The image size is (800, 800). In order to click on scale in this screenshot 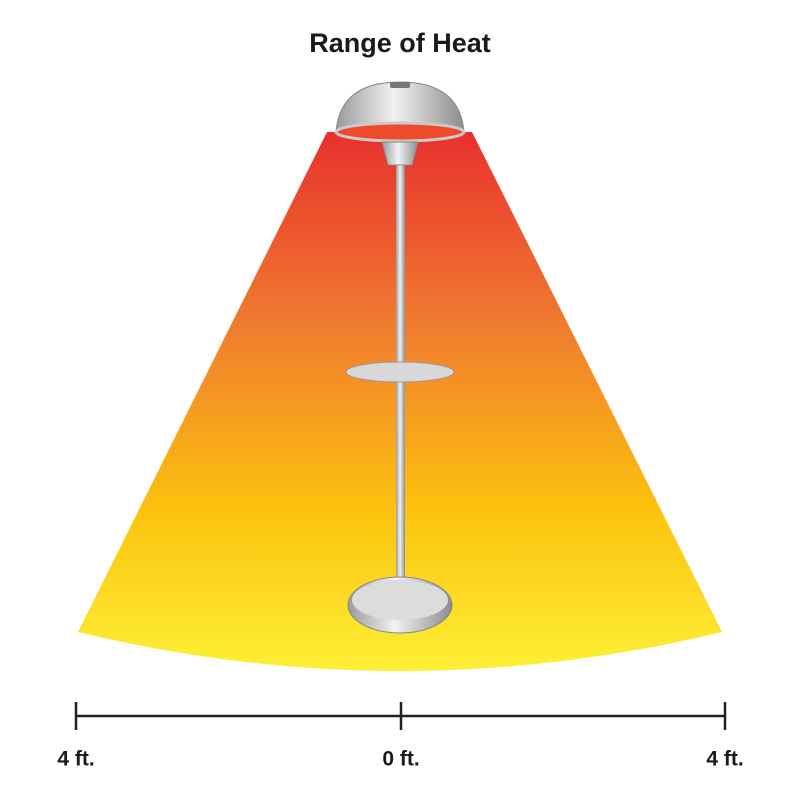, I will do `click(400, 716)`.